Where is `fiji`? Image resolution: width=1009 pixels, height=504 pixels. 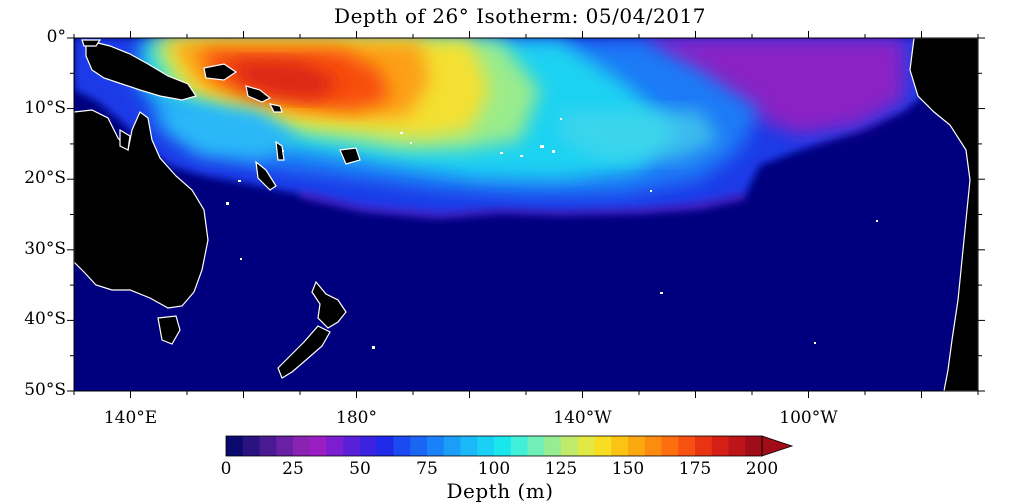 fiji is located at coordinates (350, 156).